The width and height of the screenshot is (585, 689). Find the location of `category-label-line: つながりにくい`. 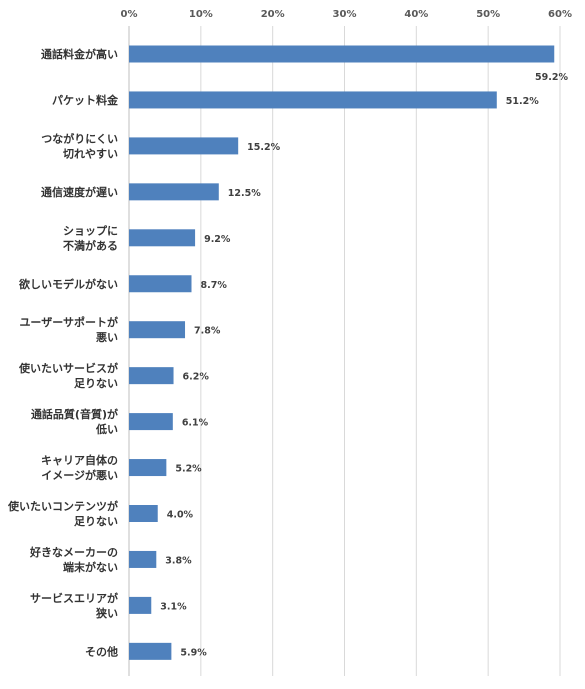

category-label-line: つながりにくい is located at coordinates (79, 138).